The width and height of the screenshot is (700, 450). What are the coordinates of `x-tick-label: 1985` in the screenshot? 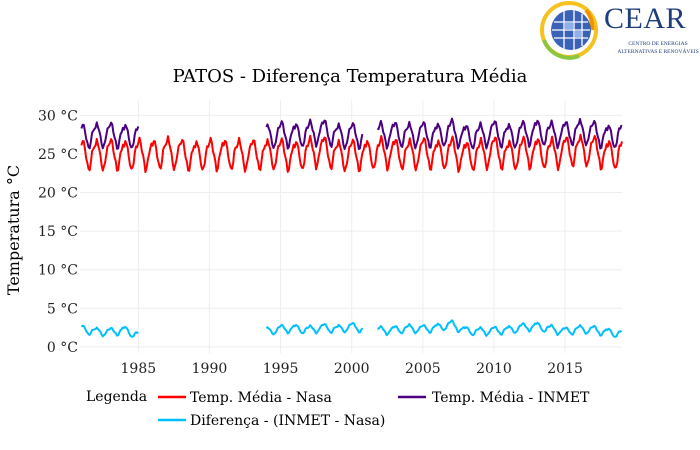 It's located at (139, 369).